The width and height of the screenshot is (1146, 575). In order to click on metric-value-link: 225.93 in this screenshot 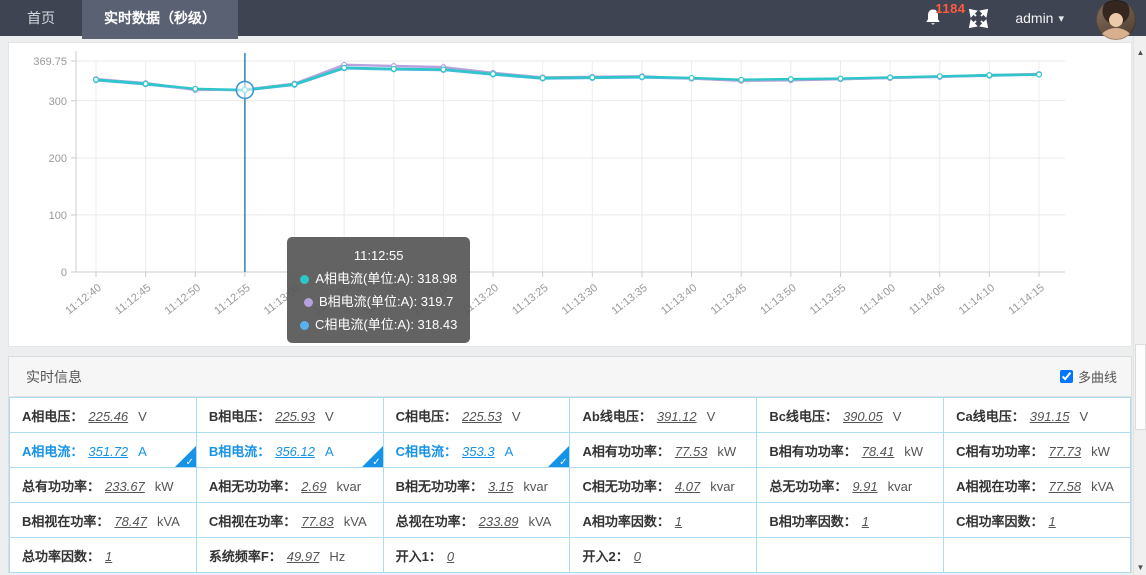, I will do `click(295, 416)`.